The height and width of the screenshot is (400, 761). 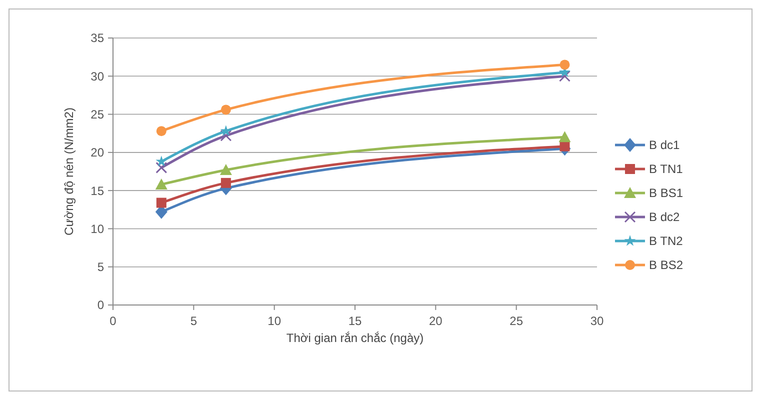 I want to click on x-tick-label: 0, so click(x=113, y=321).